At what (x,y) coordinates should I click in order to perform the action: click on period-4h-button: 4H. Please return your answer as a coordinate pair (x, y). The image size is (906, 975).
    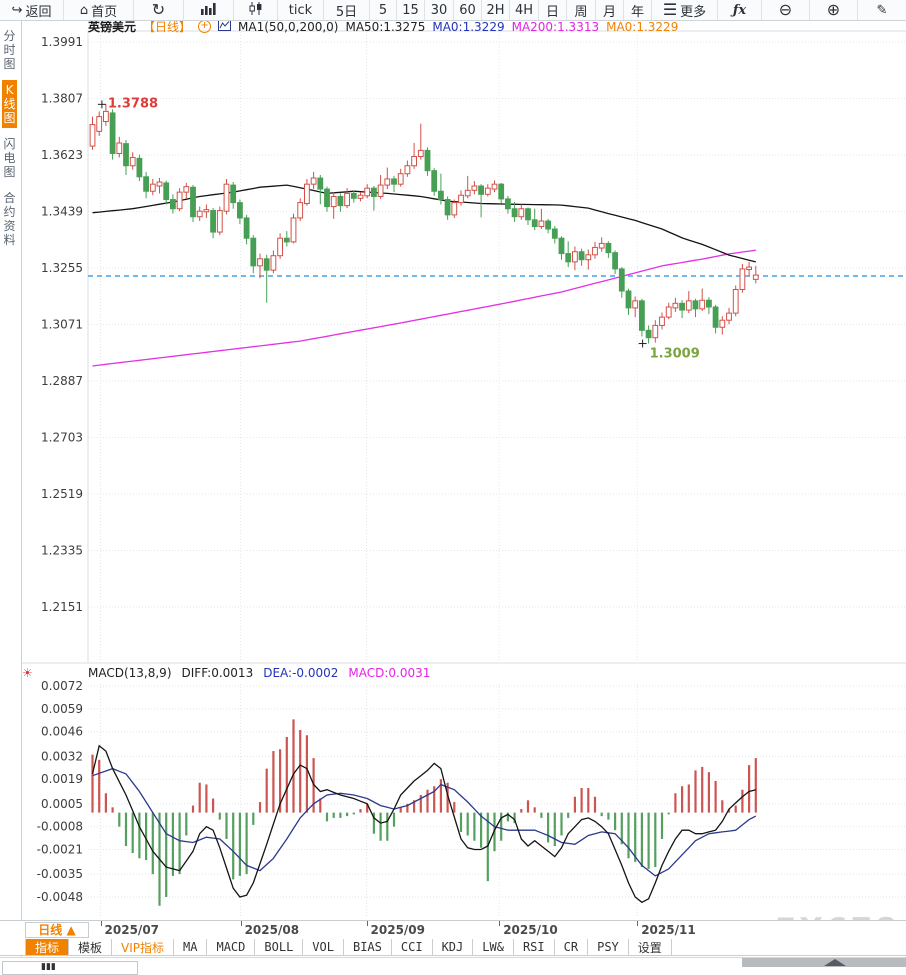
    Looking at the image, I should click on (524, 10).